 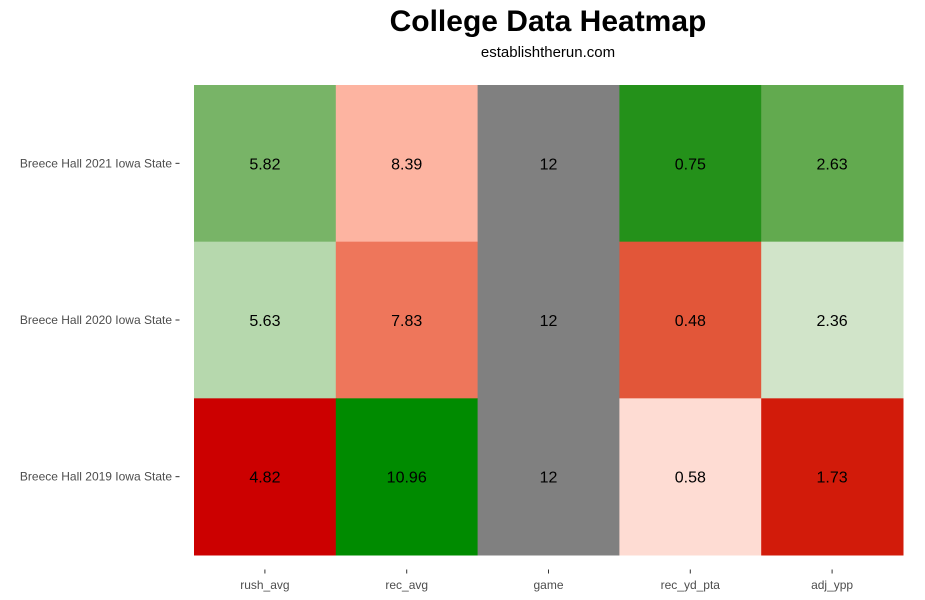 What do you see at coordinates (96, 477) in the screenshot?
I see `row-tick-label: Breece Hall 2019 Iowa State` at bounding box center [96, 477].